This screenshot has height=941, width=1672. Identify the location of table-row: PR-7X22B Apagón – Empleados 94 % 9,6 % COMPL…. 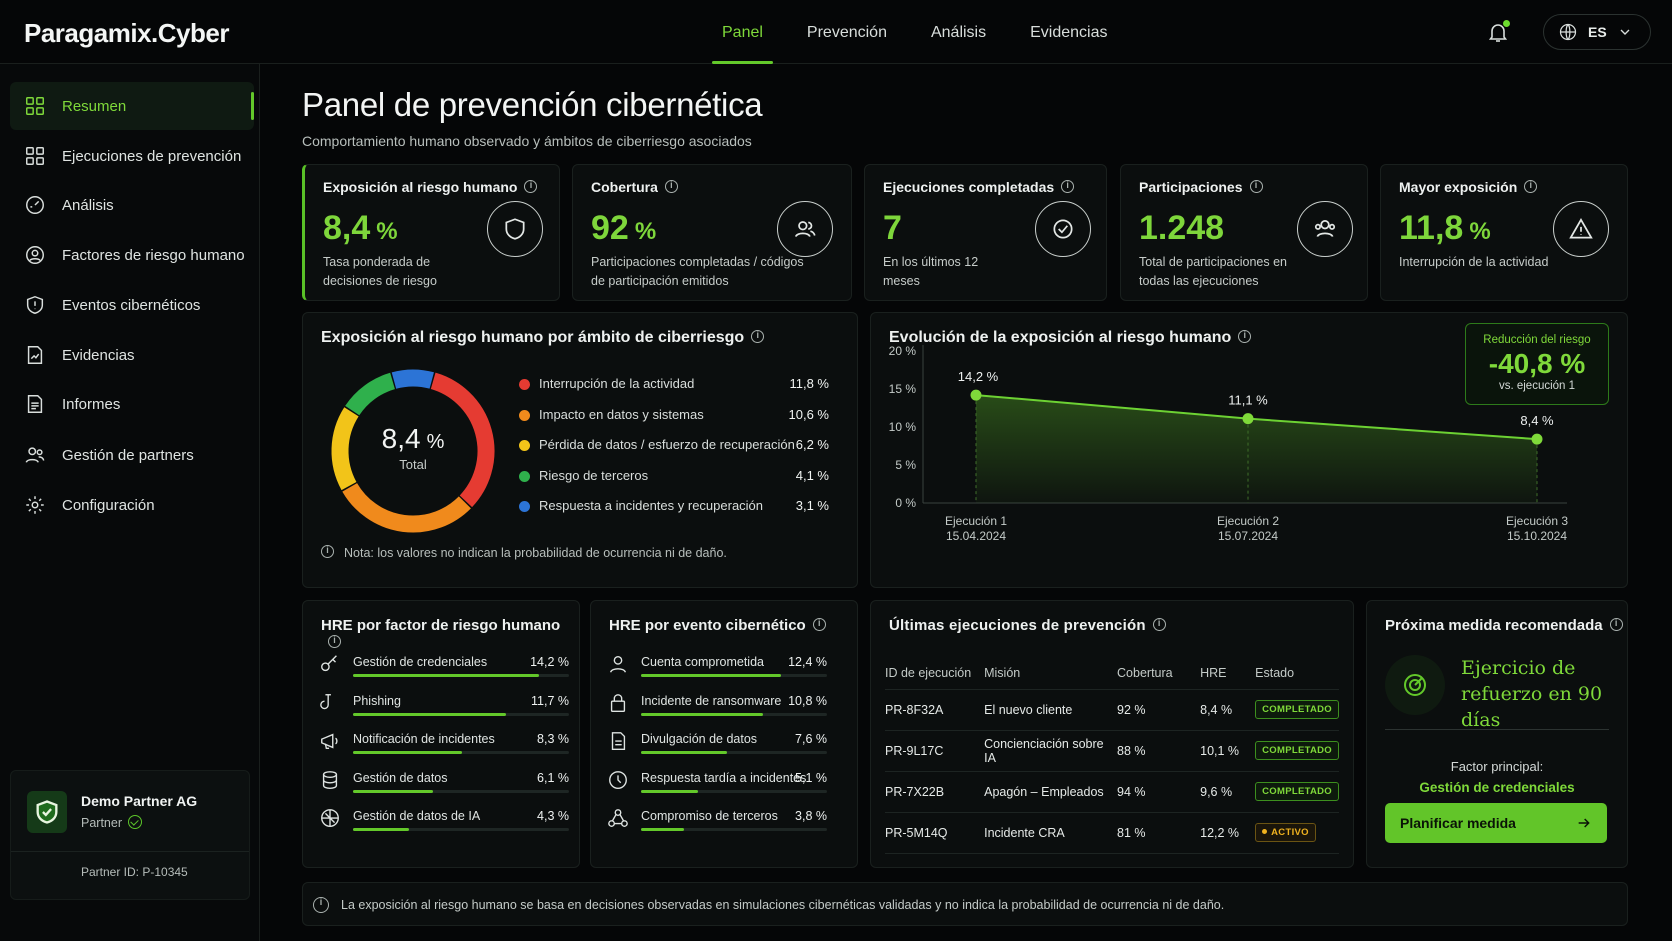
(1112, 792).